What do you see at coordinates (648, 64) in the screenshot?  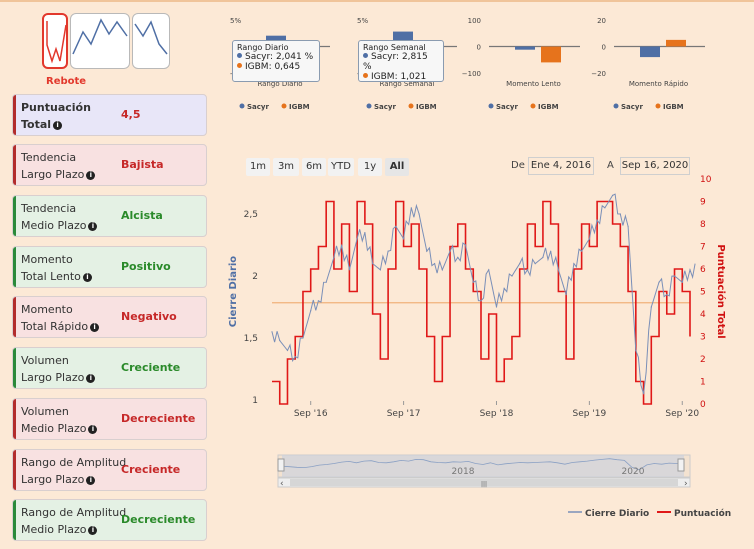 I see `mini-chart-4: 20 0 −20 Momento Rápido Sacyr IGBM` at bounding box center [648, 64].